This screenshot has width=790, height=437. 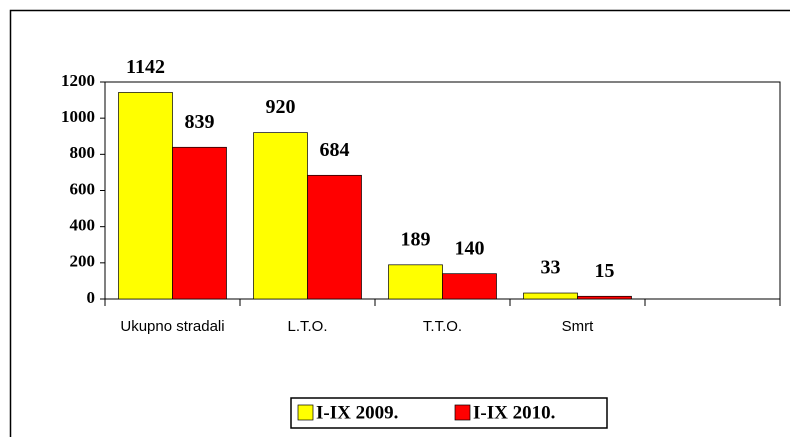 I want to click on x-tick-label-box: T.T.O., so click(x=442, y=326).